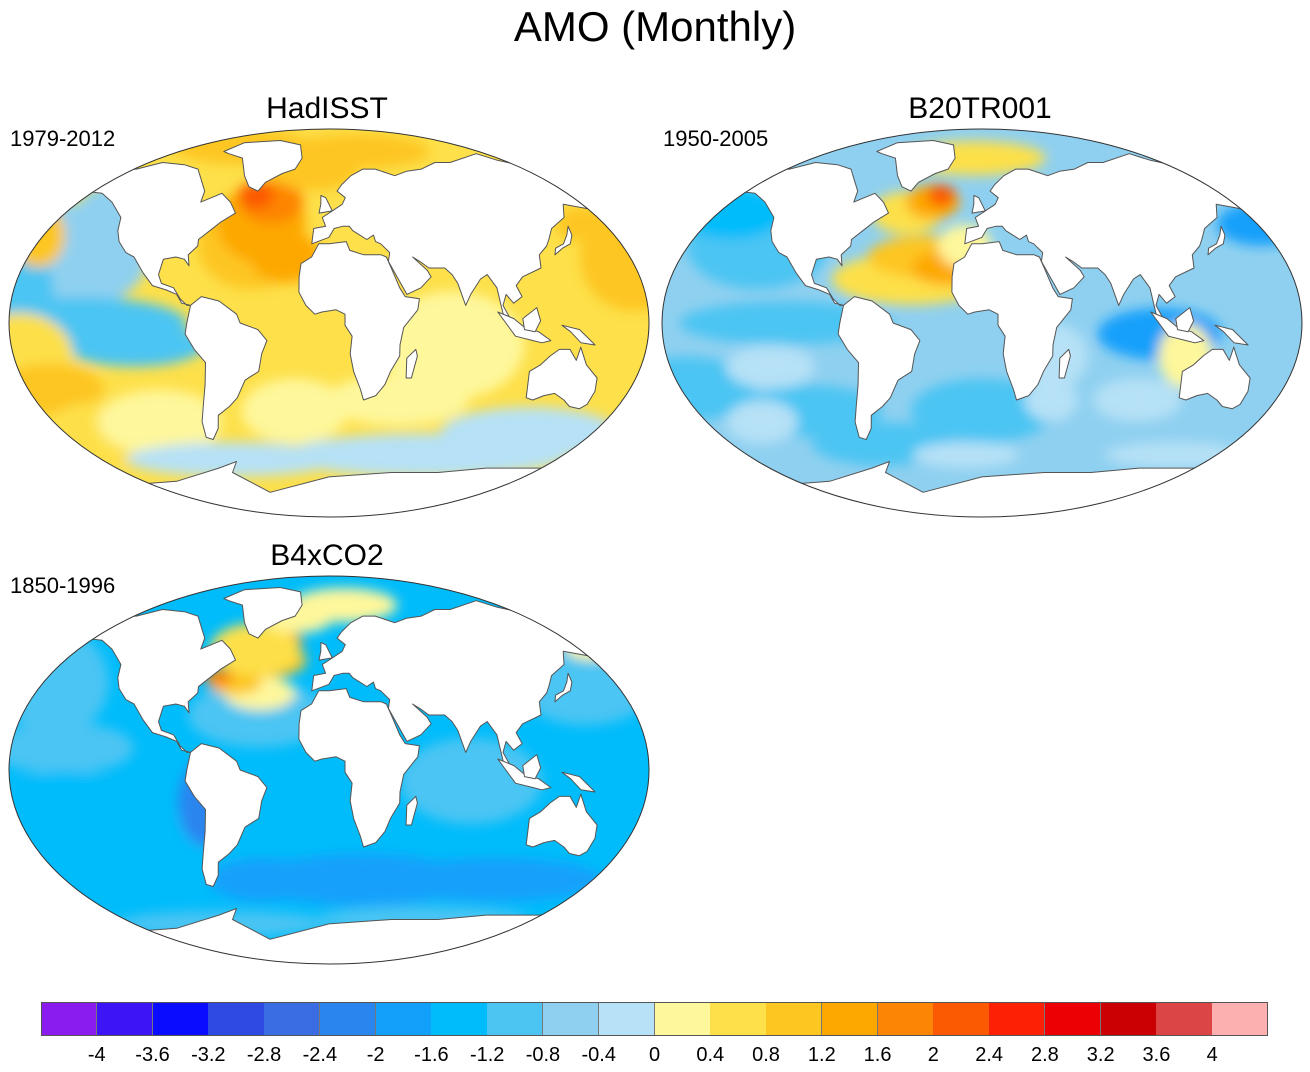  I want to click on land-newguinea, so click(1231, 335).